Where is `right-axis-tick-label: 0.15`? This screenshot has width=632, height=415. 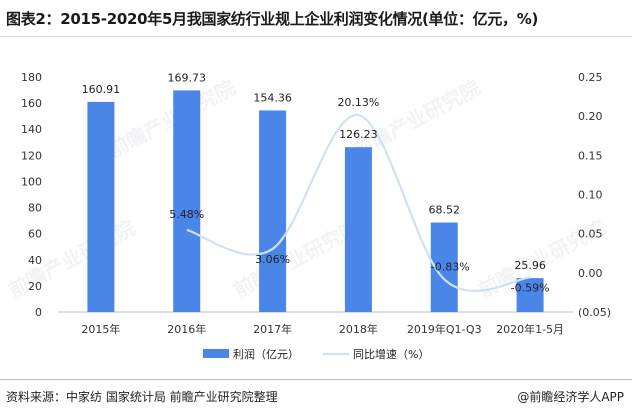
right-axis-tick-label: 0.15 is located at coordinates (590, 155).